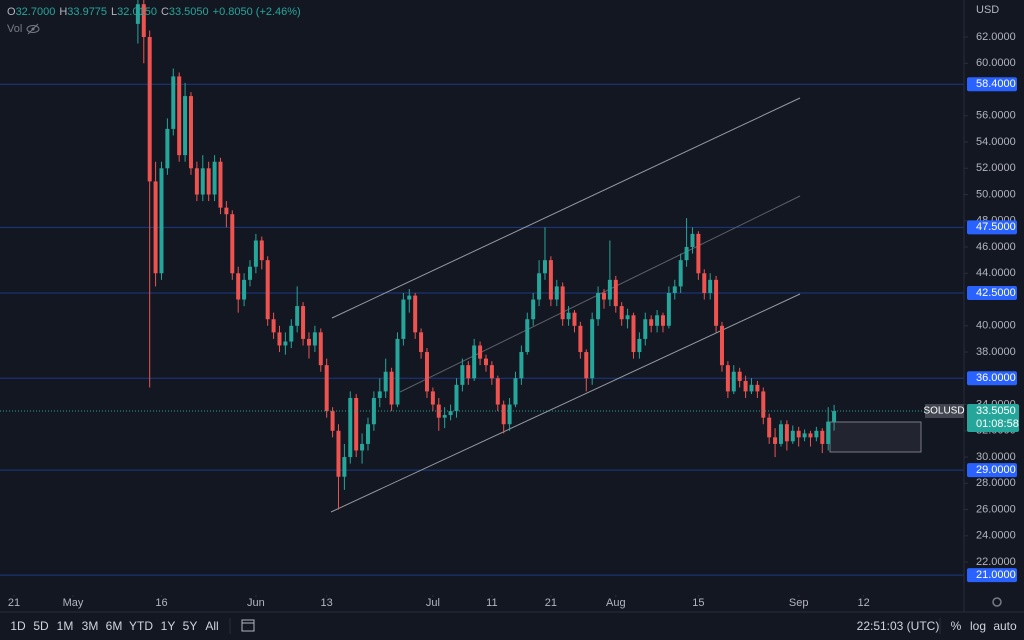 The height and width of the screenshot is (640, 1024). I want to click on y-tick-label: 24.0000, so click(996, 536).